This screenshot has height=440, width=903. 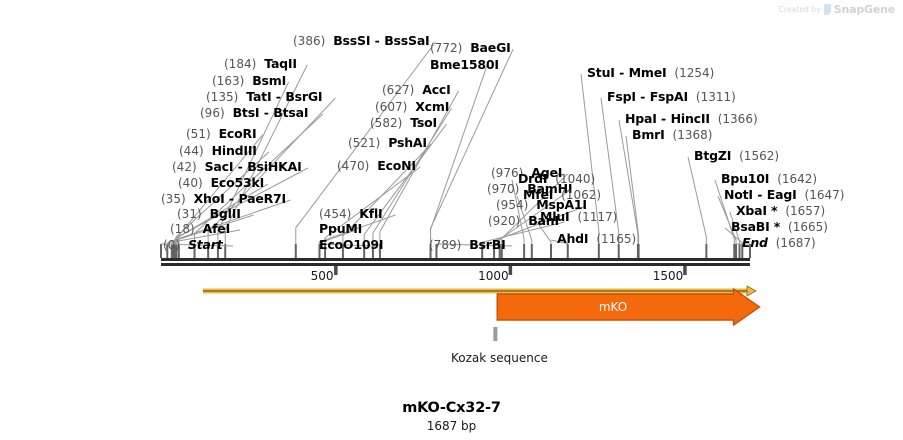 What do you see at coordinates (523, 221) in the screenshot?
I see `restriction-site-label: (920) BanI` at bounding box center [523, 221].